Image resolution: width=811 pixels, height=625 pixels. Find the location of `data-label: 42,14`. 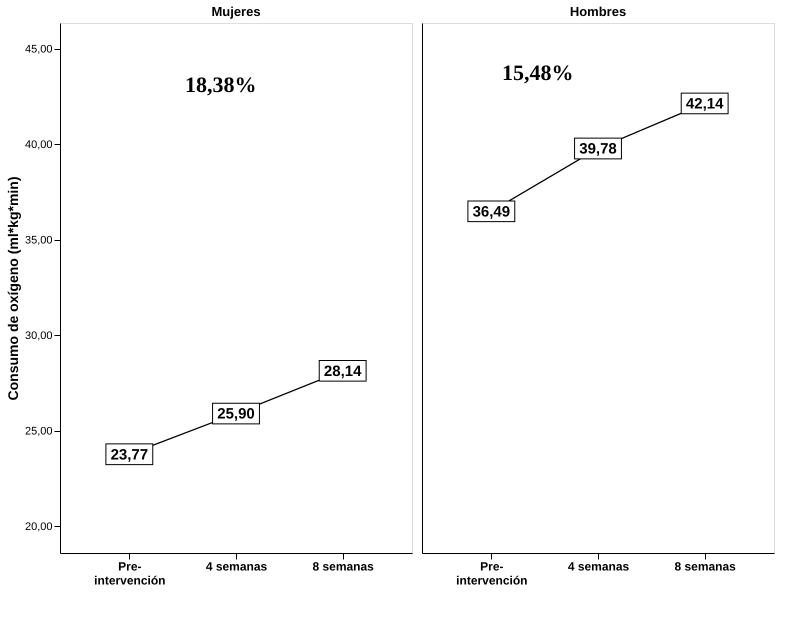

data-label: 42,14 is located at coordinates (705, 103).